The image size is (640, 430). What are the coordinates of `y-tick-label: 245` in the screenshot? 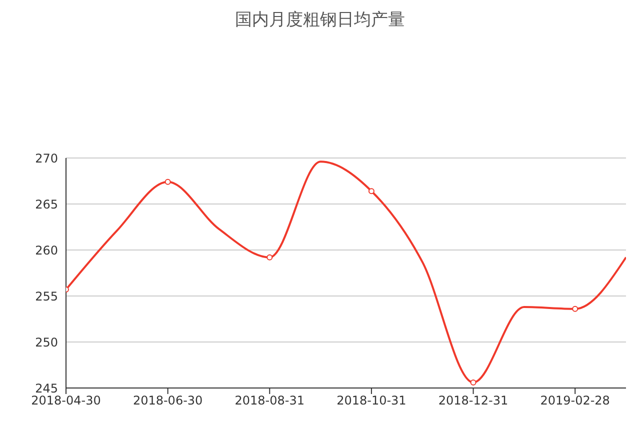 It's located at (46, 388).